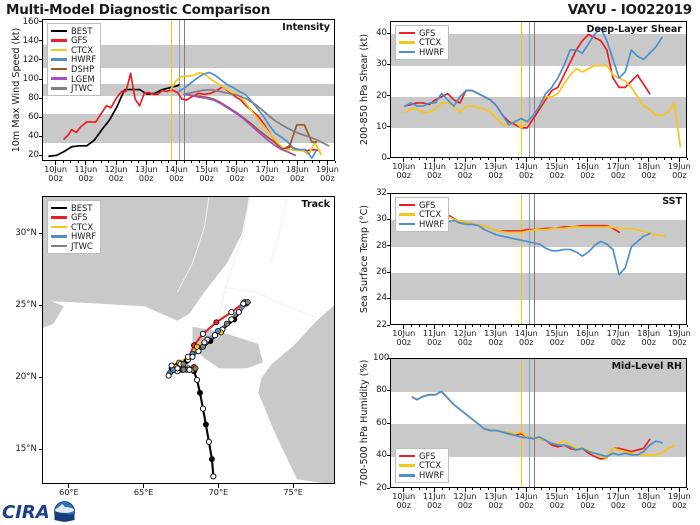 This screenshot has height=525, width=700. What do you see at coordinates (38, 512) in the screenshot?
I see `cira-logo: CIRA` at bounding box center [38, 512].